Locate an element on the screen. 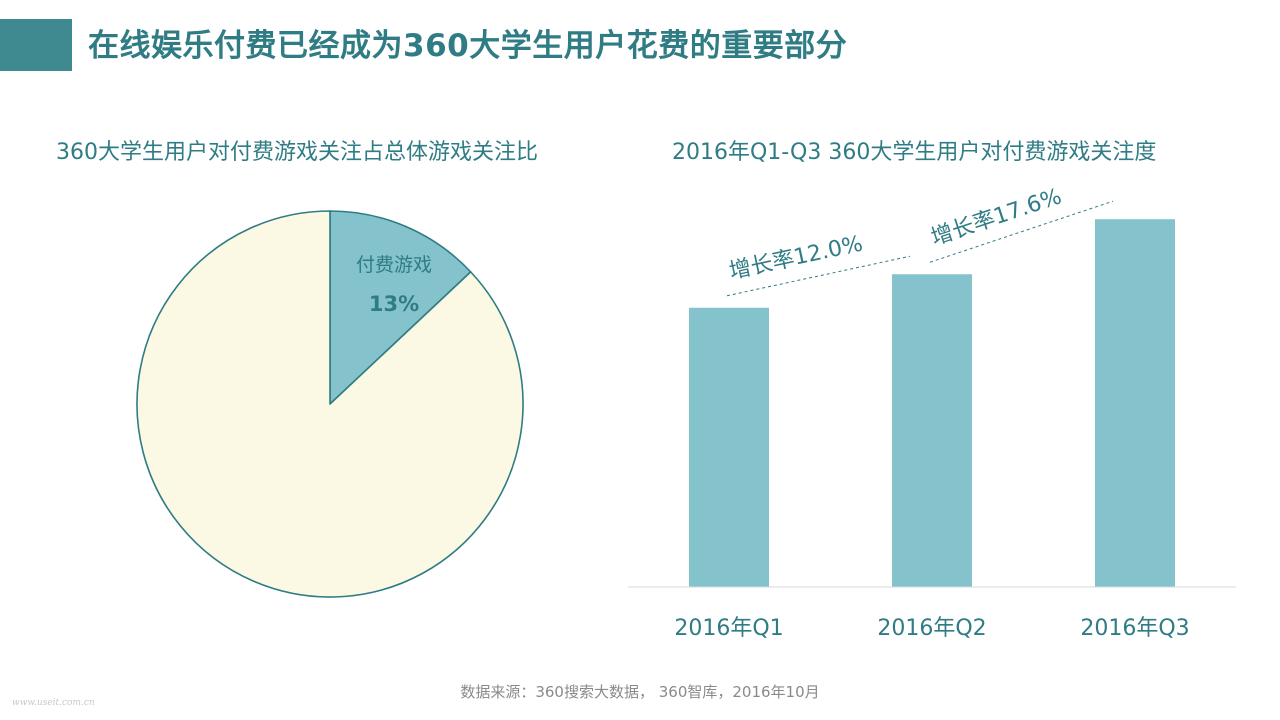 The image size is (1280, 720). title-accent-bar is located at coordinates (36, 45).